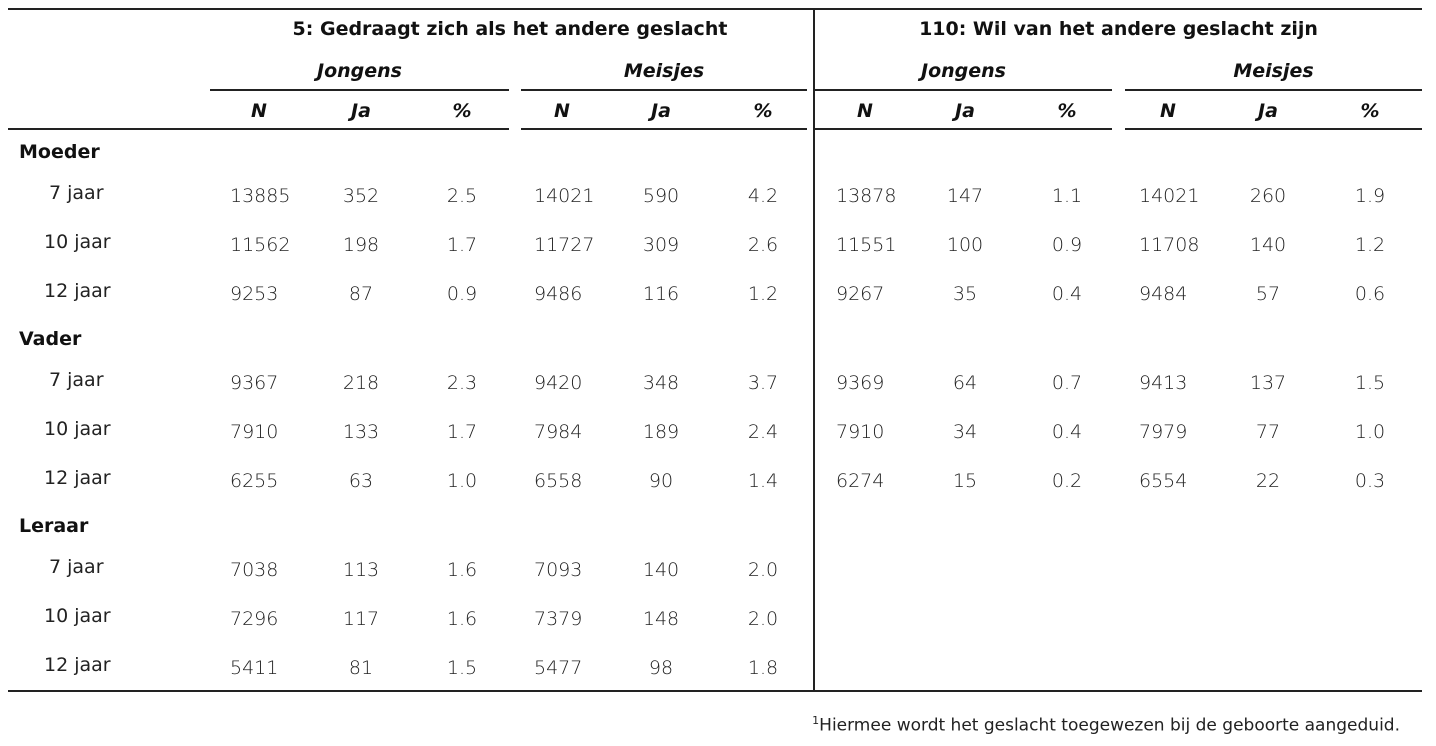  I want to click on table-cell: 100, so click(965, 245).